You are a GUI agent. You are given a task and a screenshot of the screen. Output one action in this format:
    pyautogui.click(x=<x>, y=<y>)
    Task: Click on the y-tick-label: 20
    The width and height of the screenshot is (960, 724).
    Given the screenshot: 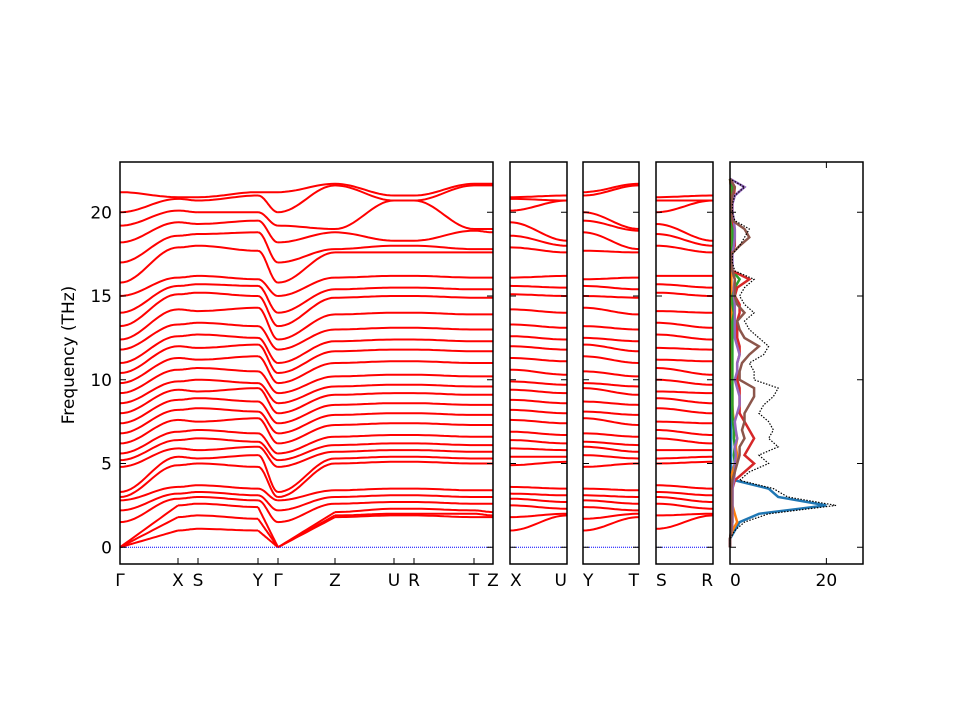 What is the action you would take?
    pyautogui.click(x=101, y=213)
    